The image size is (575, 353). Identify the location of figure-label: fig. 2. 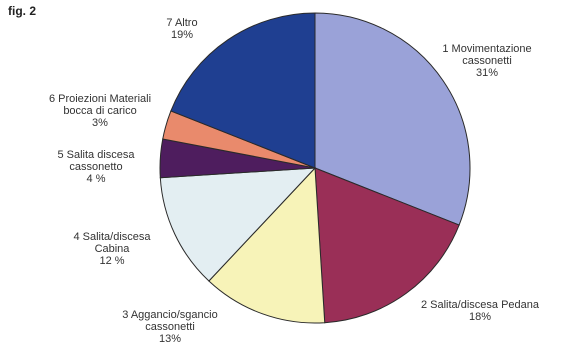
(22, 11).